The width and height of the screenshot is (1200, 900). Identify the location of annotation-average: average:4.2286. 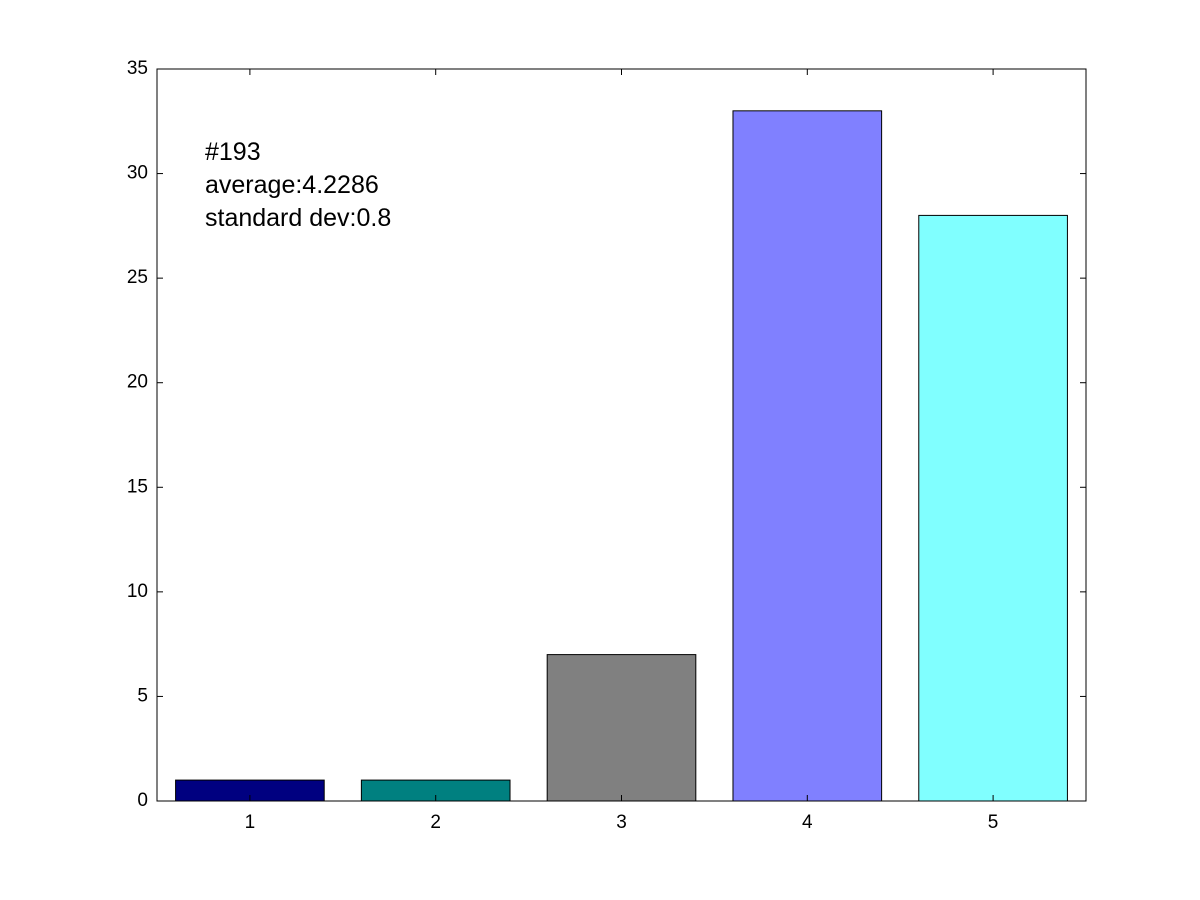
(292, 185).